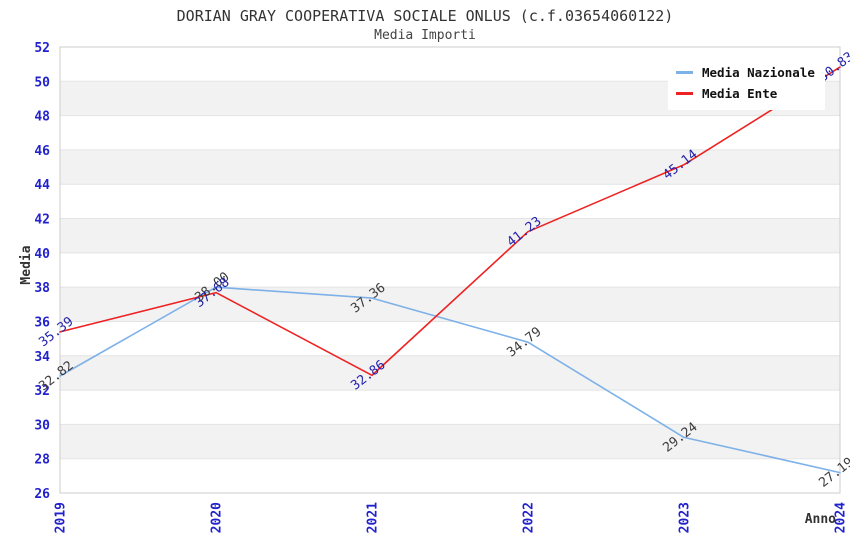 This screenshot has height=550, width=850. I want to click on y-tick-label: 50, so click(42, 82).